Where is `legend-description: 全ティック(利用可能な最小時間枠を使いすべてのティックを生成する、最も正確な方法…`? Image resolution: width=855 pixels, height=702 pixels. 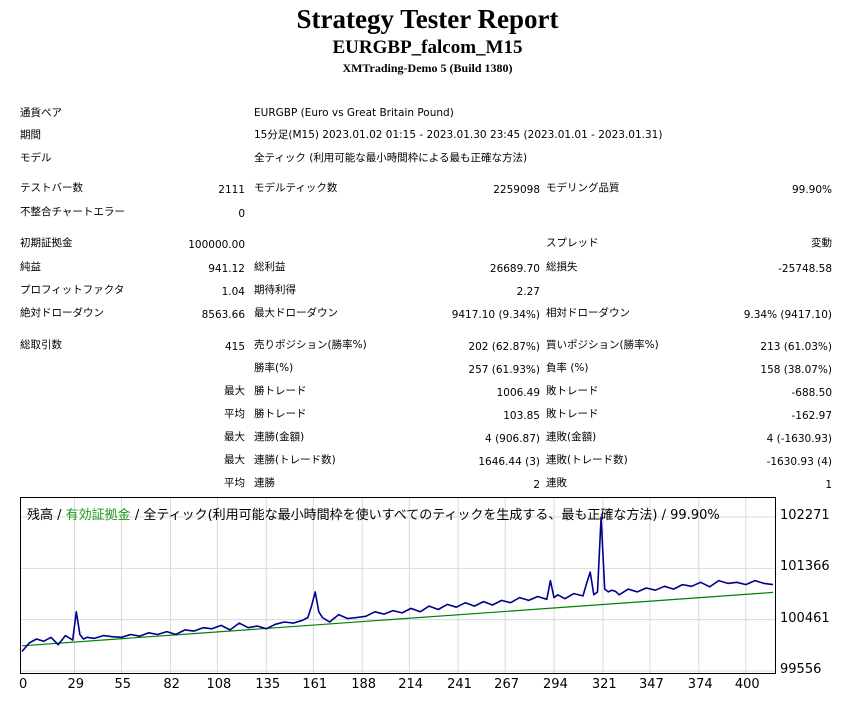
legend-description: 全ティック(利用可能な最小時間枠を使いすべてのティックを生成する、最も正確な方法… is located at coordinates (431, 515).